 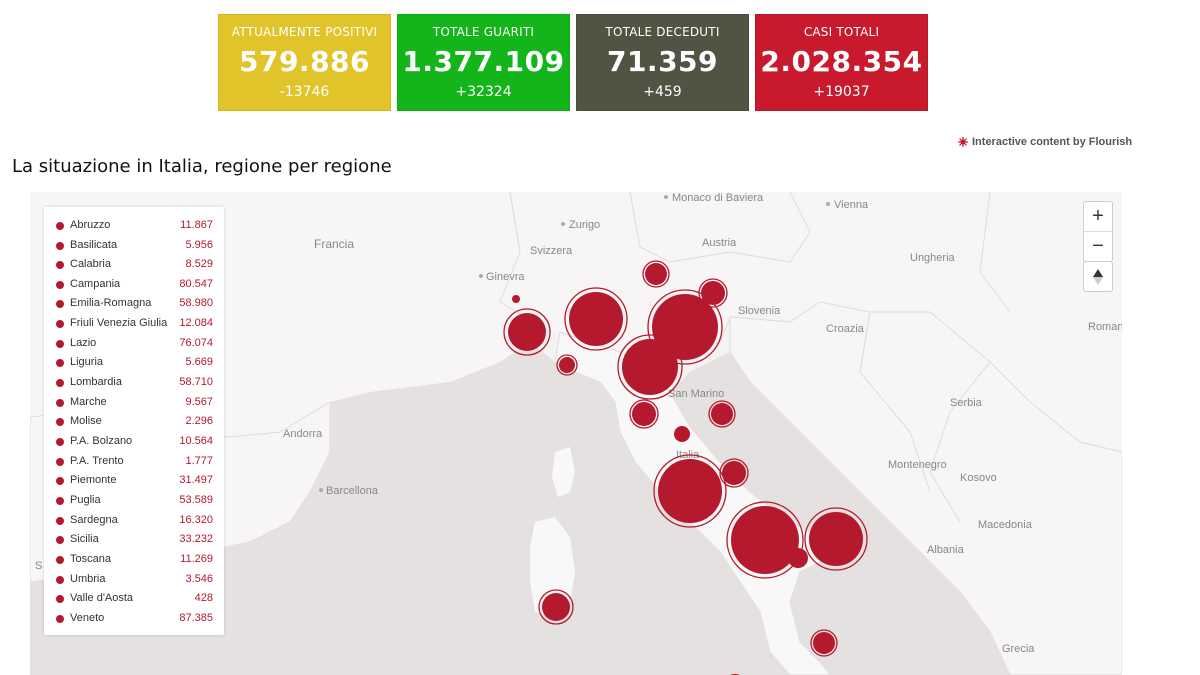 I want to click on legend-row-valle-daosta: Valle d'Aosta 428, so click(x=134, y=600).